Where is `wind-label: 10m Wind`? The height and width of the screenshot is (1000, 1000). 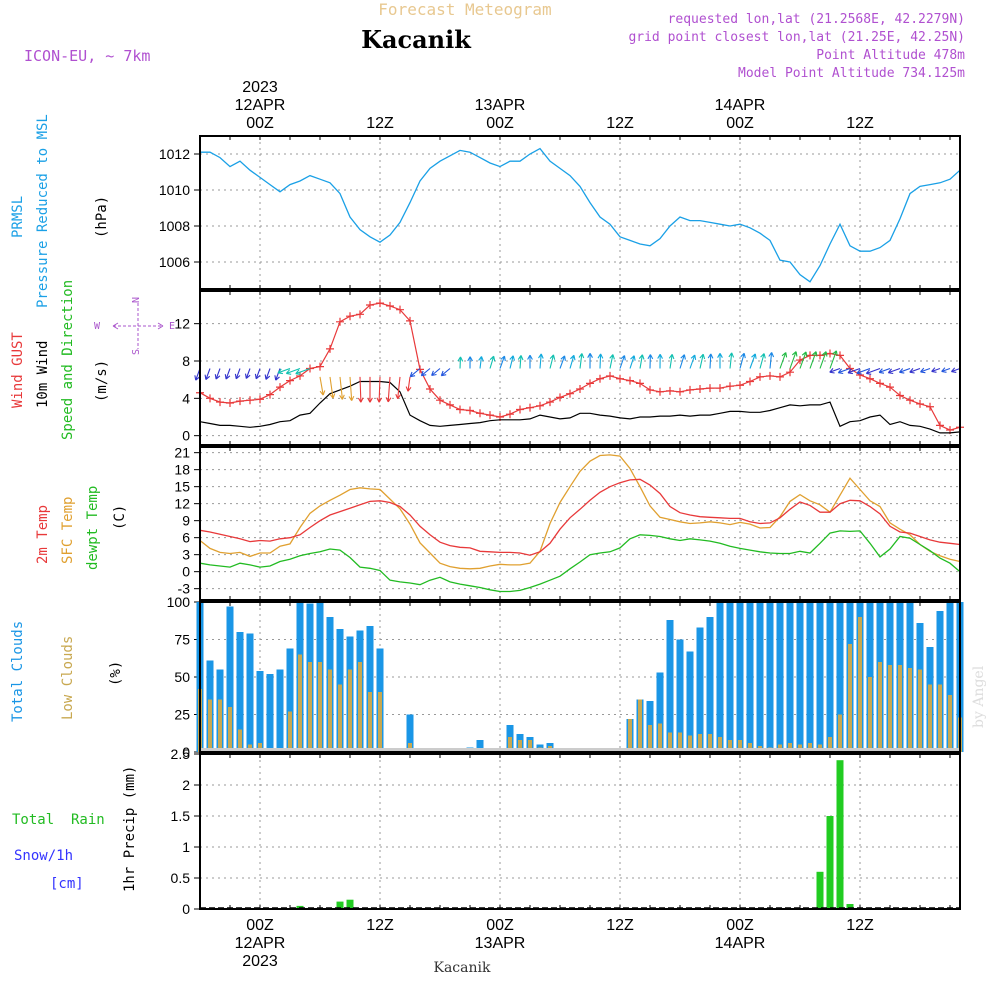
wind-label: 10m Wind is located at coordinates (43, 374).